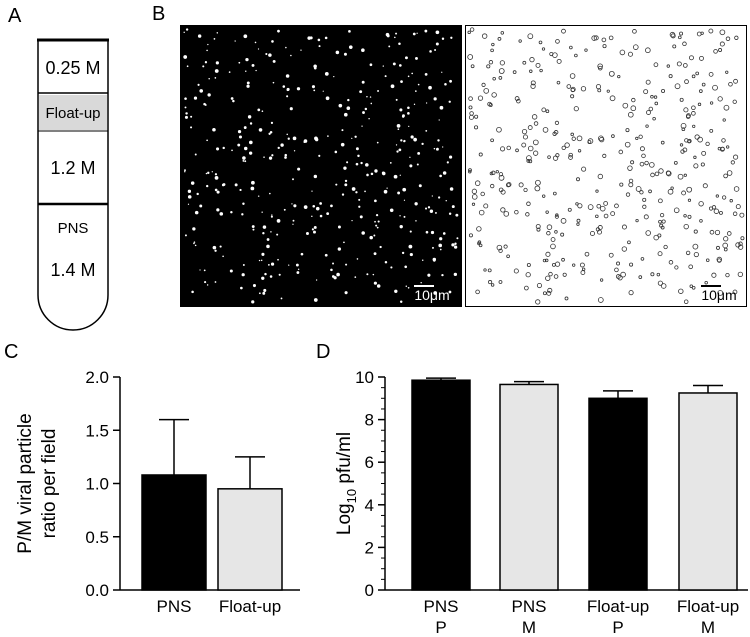 The width and height of the screenshot is (750, 637). Describe the element at coordinates (250, 606) in the screenshot. I see `x-tick-label: Float-up` at that location.